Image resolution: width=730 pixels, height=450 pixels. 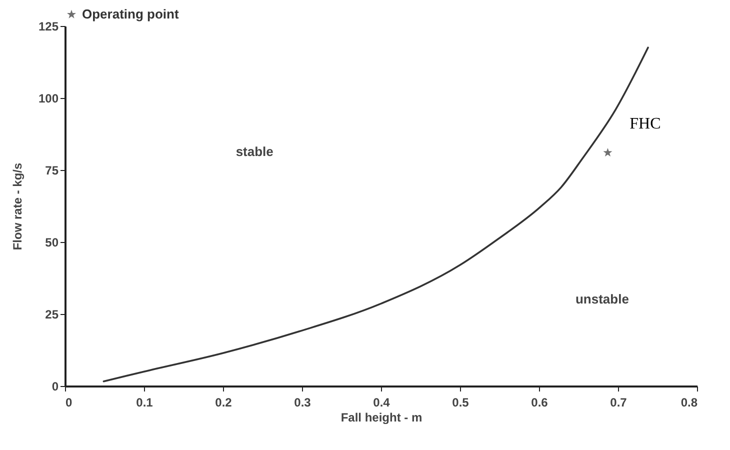 What do you see at coordinates (48, 99) in the screenshot?
I see `y-tick-label: 100` at bounding box center [48, 99].